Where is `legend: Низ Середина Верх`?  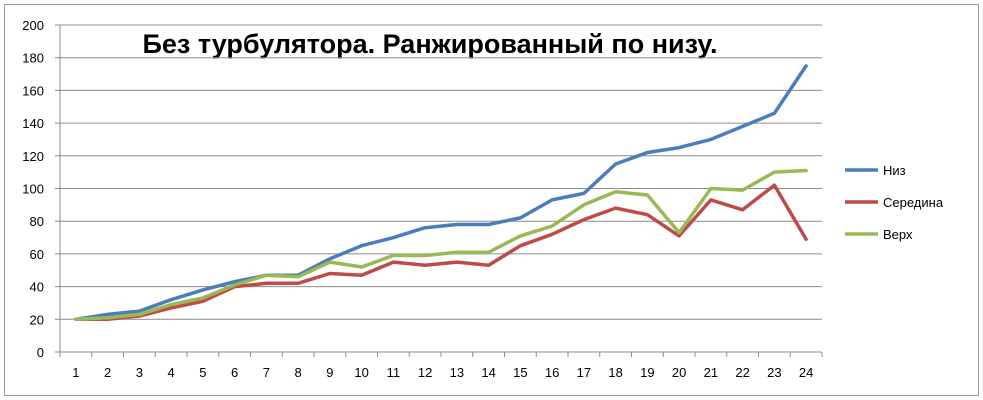 legend: Низ Середина Верх is located at coordinates (894, 202).